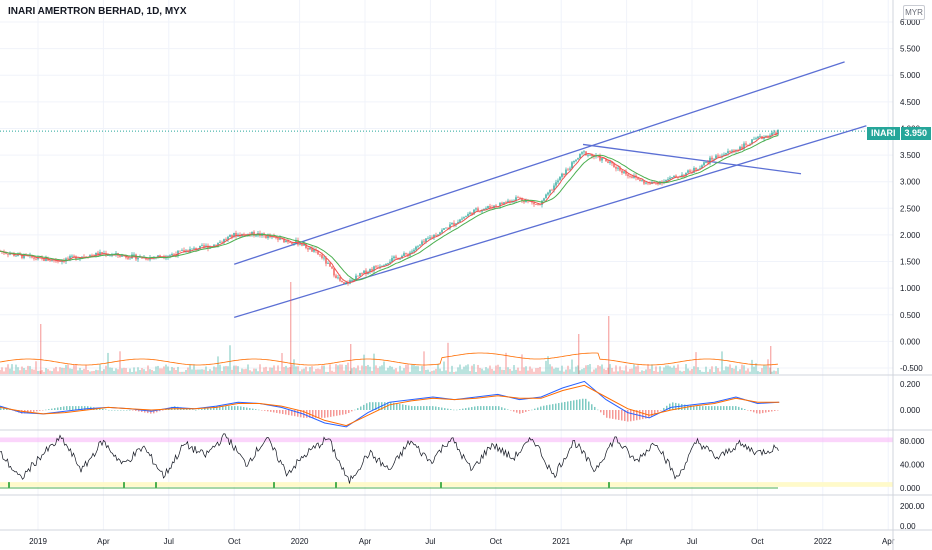 This screenshot has width=932, height=550. Describe the element at coordinates (910, 410) in the screenshot. I see `macd-y-tick: 0.000` at that location.